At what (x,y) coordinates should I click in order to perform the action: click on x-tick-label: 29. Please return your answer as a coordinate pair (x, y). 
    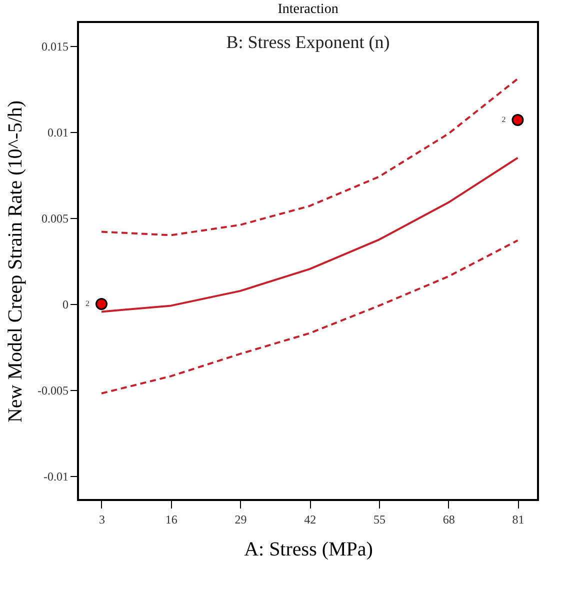
    Looking at the image, I should click on (240, 519).